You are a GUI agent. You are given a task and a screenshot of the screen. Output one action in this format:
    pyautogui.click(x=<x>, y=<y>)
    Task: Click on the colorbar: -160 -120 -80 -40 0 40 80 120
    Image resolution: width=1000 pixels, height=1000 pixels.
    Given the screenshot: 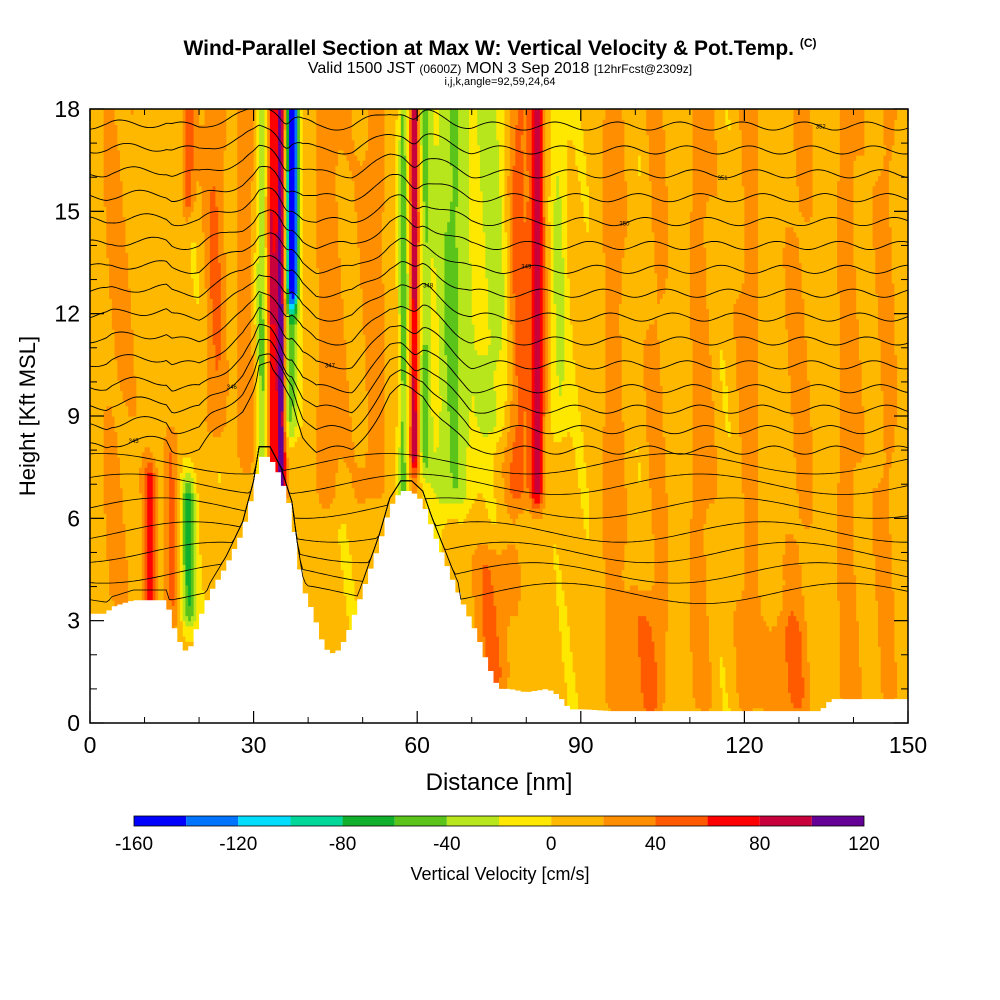 What is the action you would take?
    pyautogui.click(x=497, y=835)
    